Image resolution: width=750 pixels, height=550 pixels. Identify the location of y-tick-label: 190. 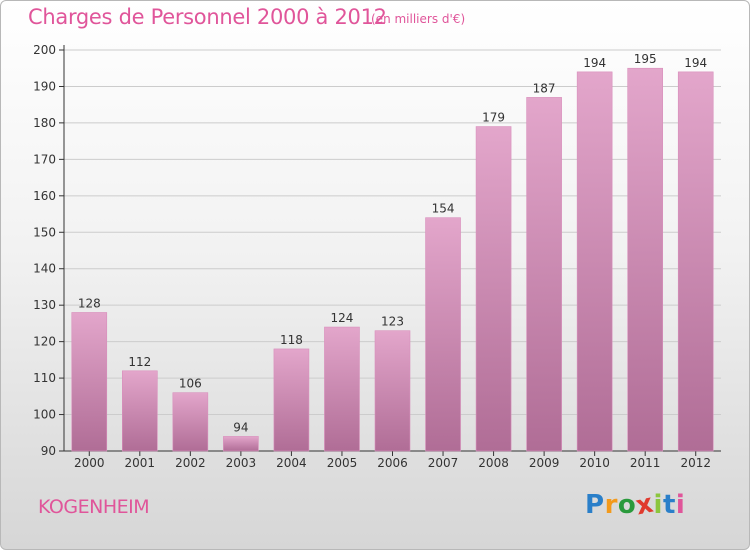
(44, 86).